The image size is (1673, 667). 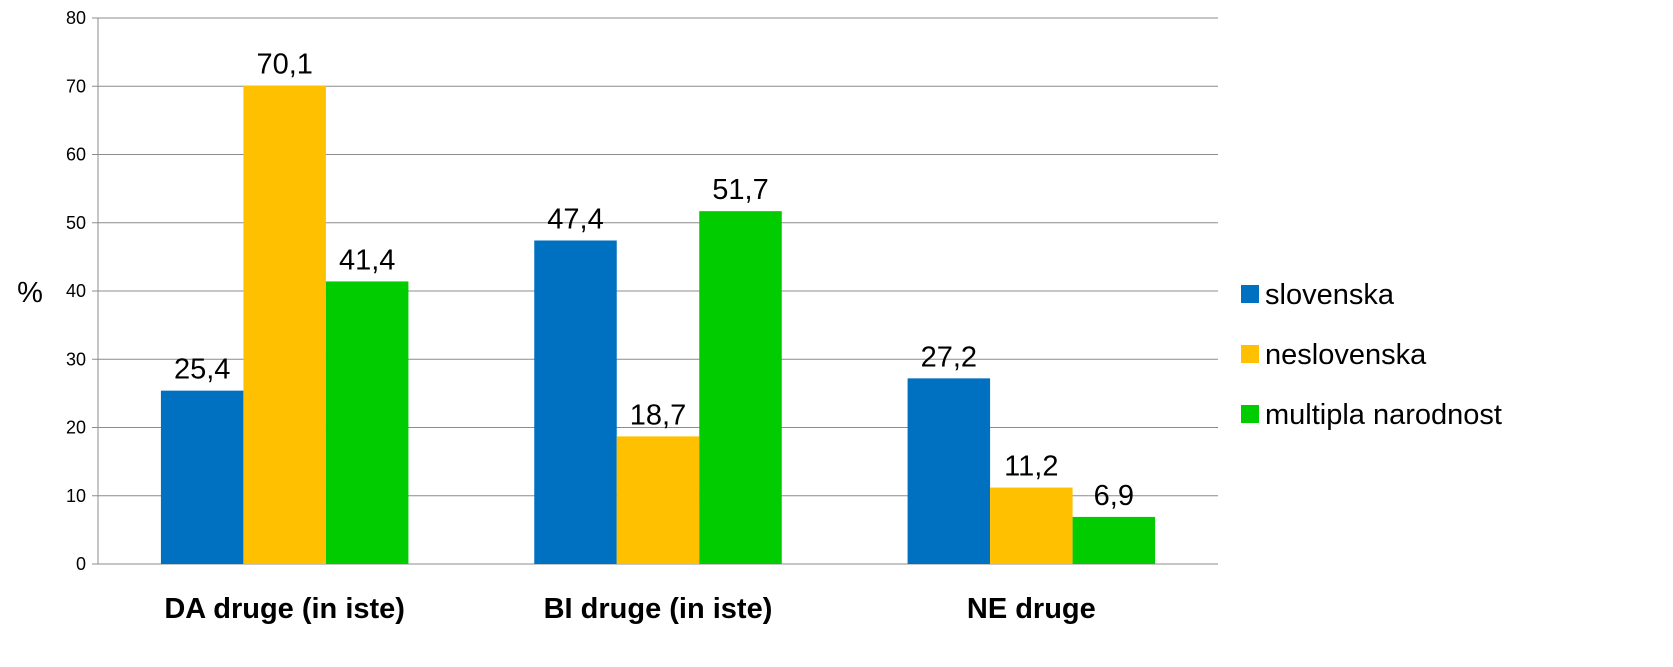 I want to click on y-tick-label: 0, so click(x=81, y=564).